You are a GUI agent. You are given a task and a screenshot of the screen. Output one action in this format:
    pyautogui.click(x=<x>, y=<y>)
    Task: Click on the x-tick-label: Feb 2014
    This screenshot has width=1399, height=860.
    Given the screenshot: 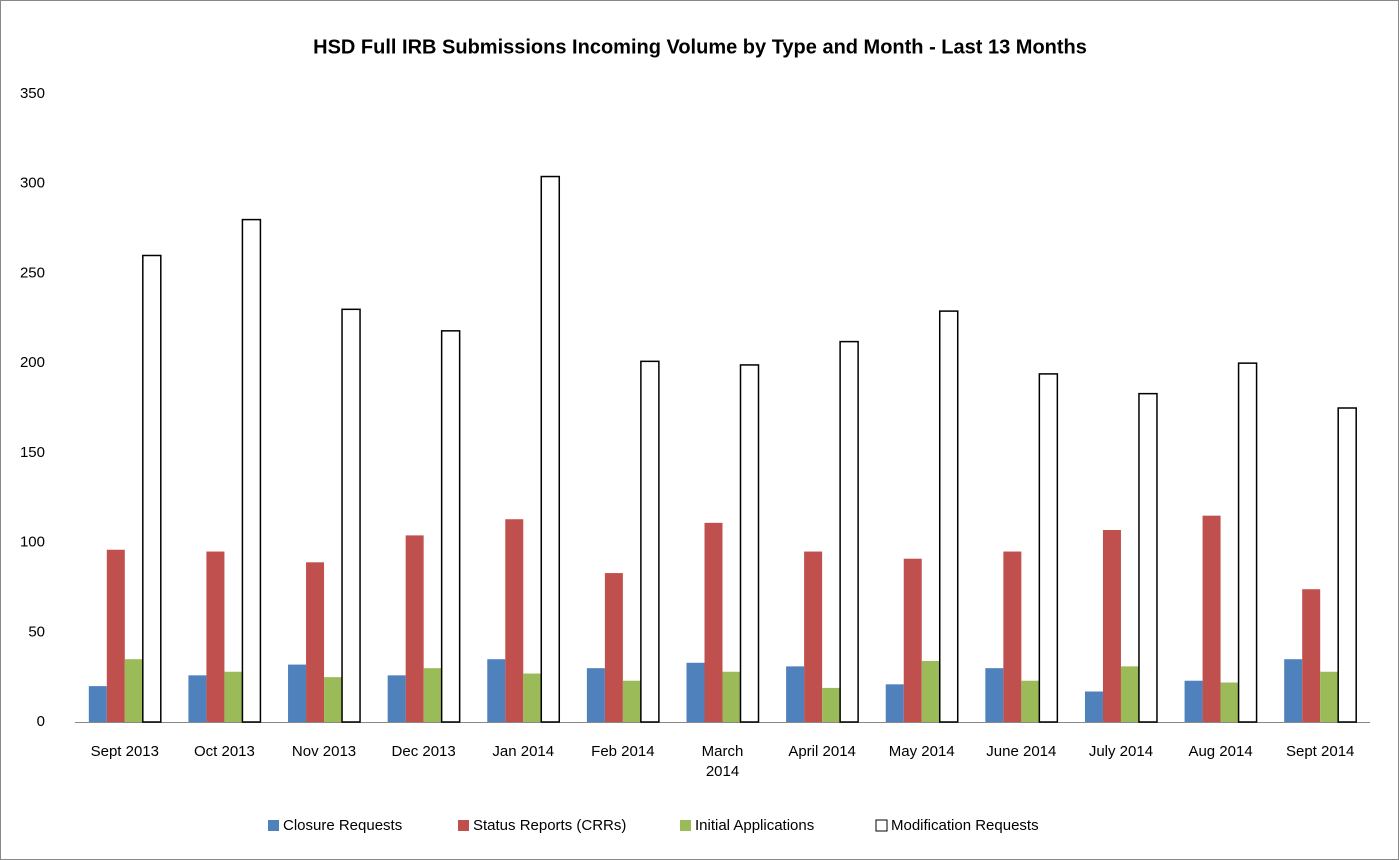 What is the action you would take?
    pyautogui.click(x=623, y=751)
    